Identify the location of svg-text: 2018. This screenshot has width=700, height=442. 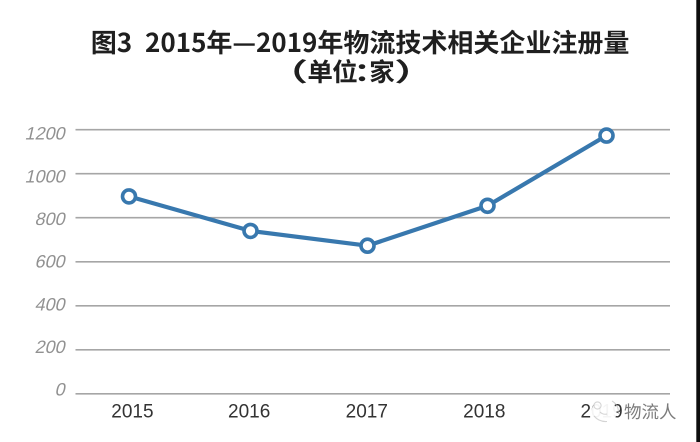
(484, 412).